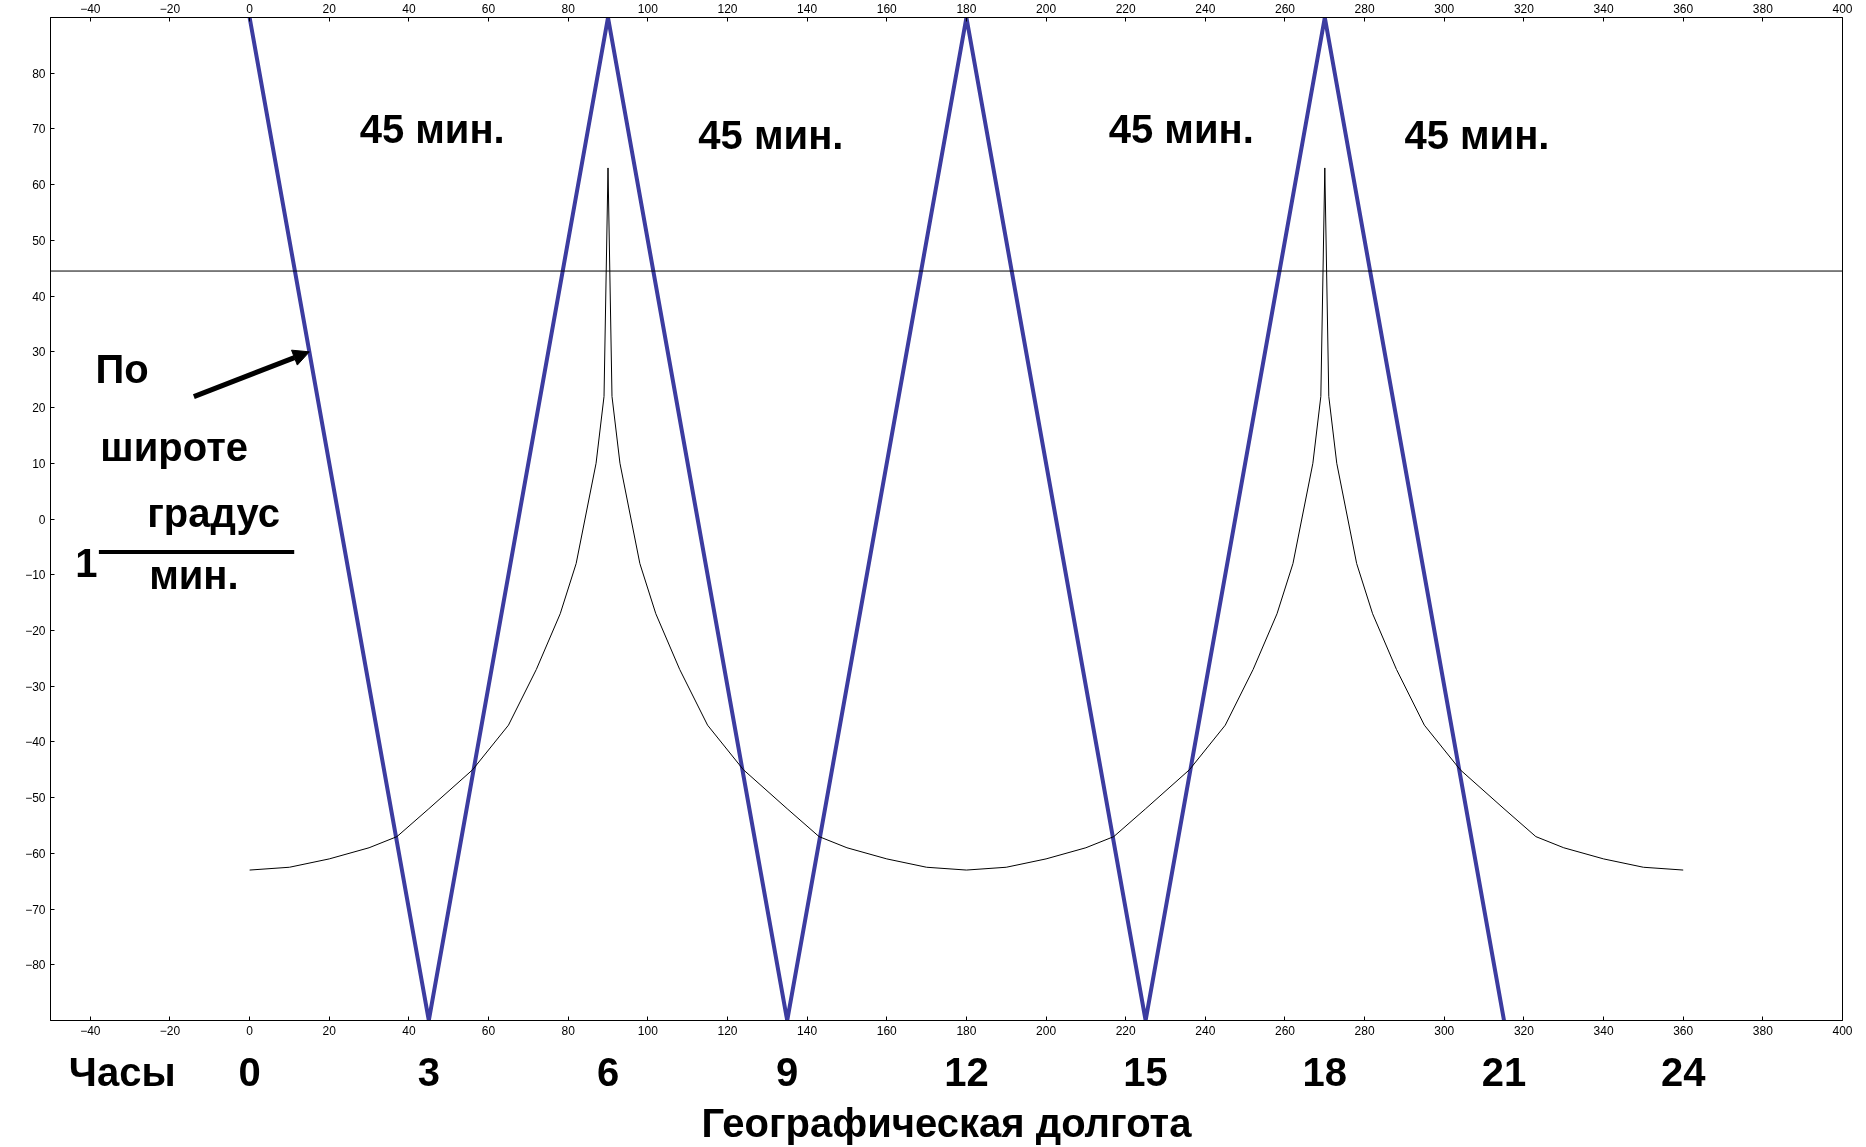 Image resolution: width=1866 pixels, height=1147 pixels. I want to click on x-tick-label: 320, so click(1524, 8).